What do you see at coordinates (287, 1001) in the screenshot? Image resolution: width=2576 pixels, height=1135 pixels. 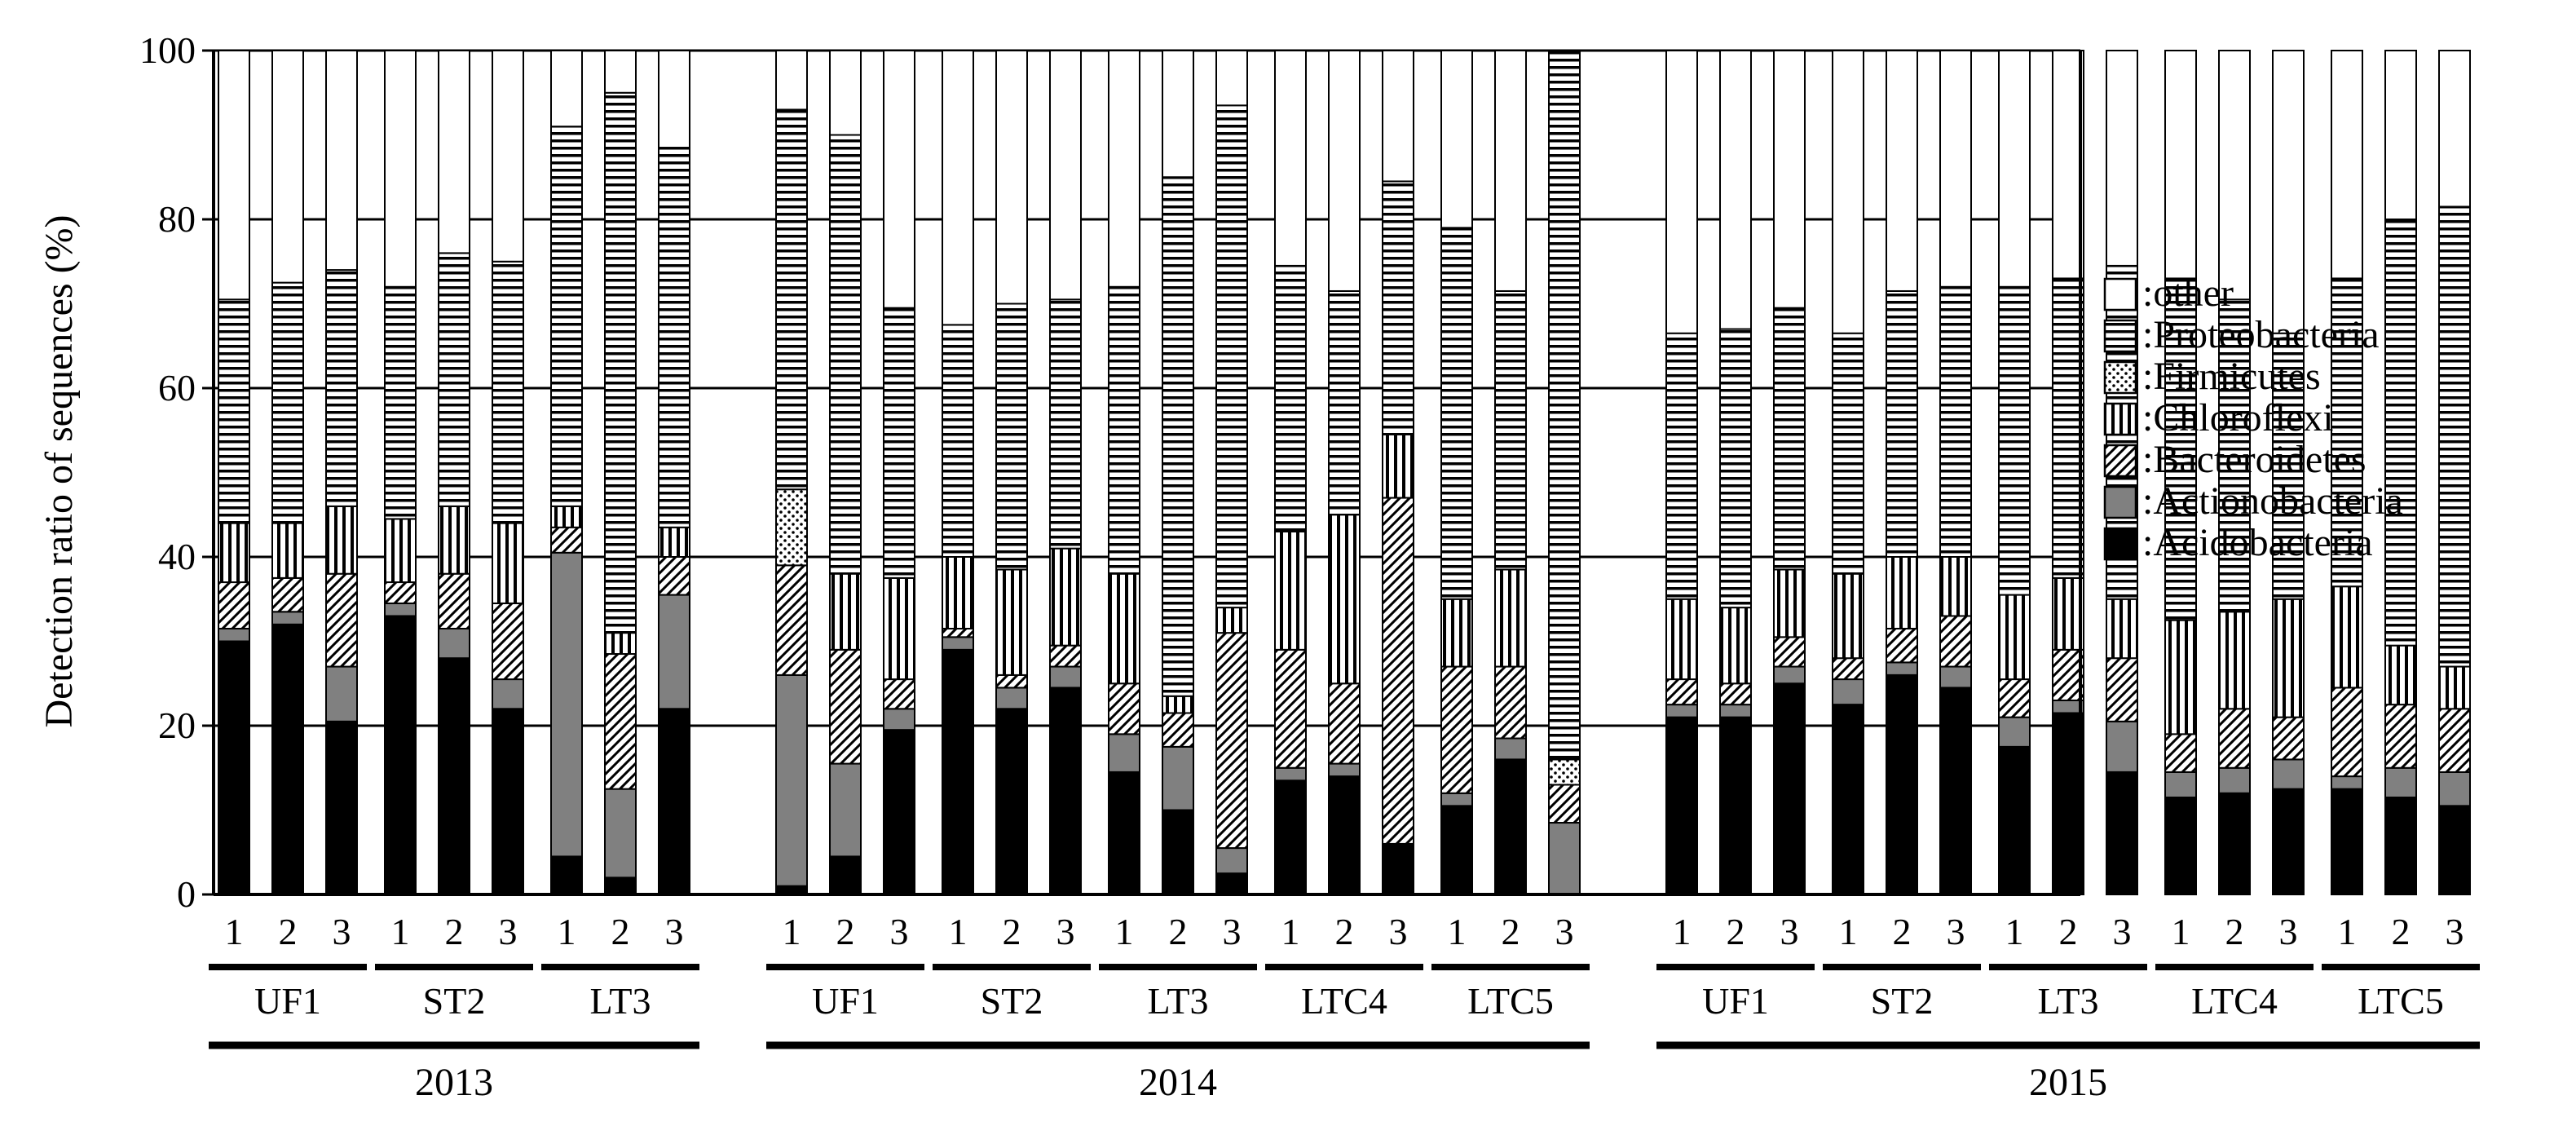 I see `group-label-2013-UF1: UF1` at bounding box center [287, 1001].